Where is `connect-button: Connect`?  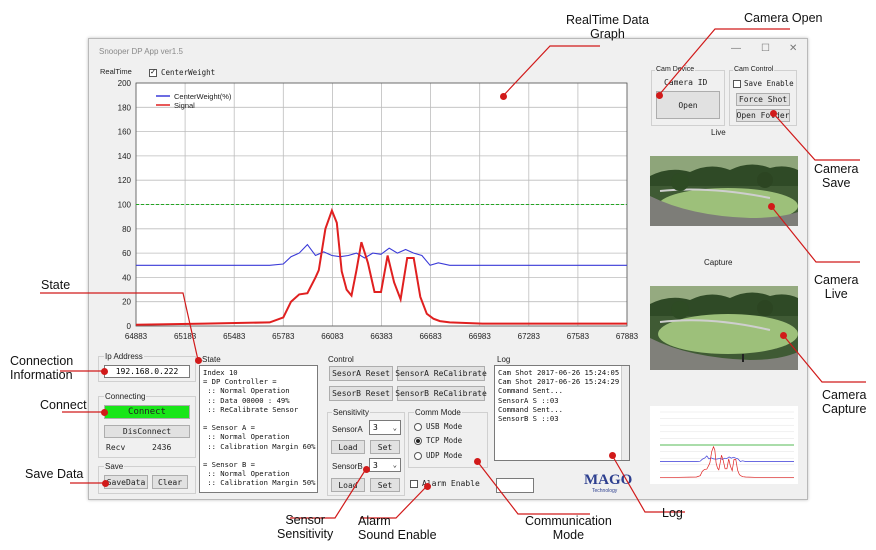
connect-button: Connect is located at coordinates (147, 412).